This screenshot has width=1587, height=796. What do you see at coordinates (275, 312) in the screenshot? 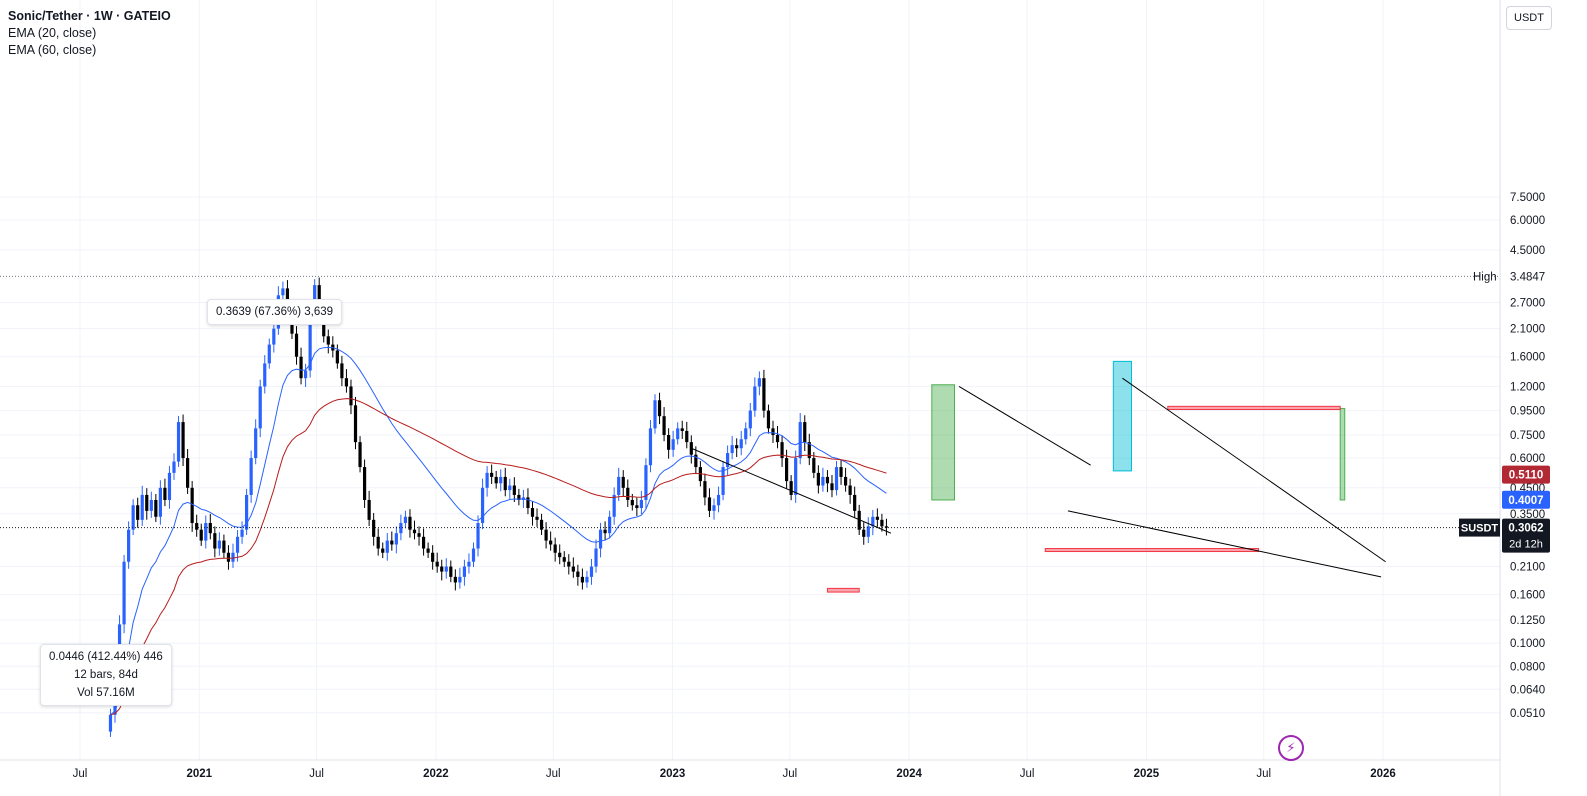
I see `measure-2-line1: 0.3639 (67.36%) 3,639` at bounding box center [275, 312].